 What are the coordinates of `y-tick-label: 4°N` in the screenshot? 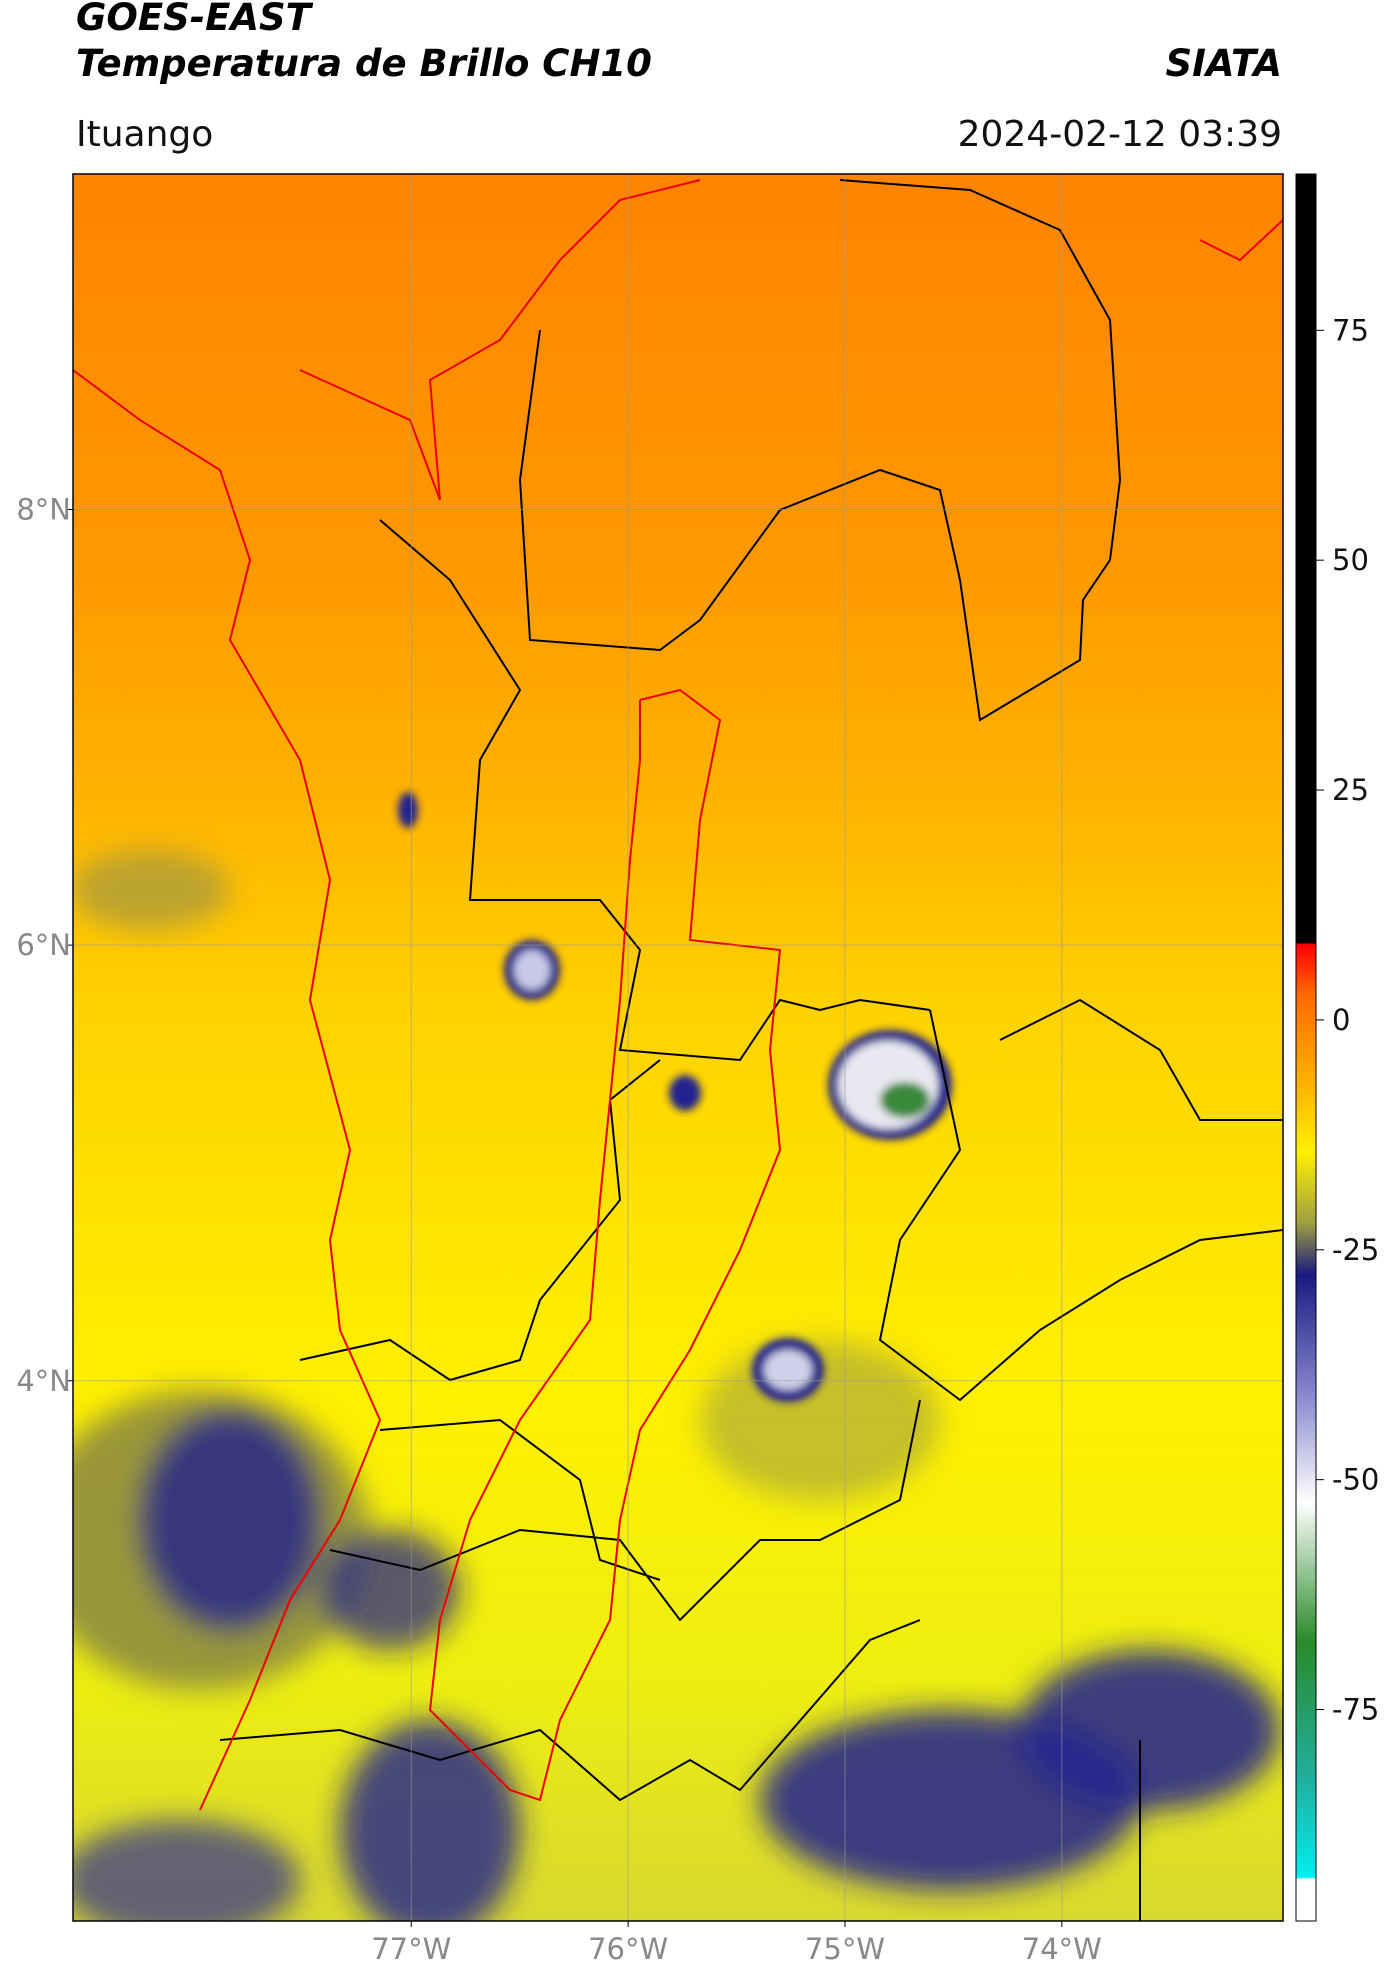 It's located at (43, 1381).